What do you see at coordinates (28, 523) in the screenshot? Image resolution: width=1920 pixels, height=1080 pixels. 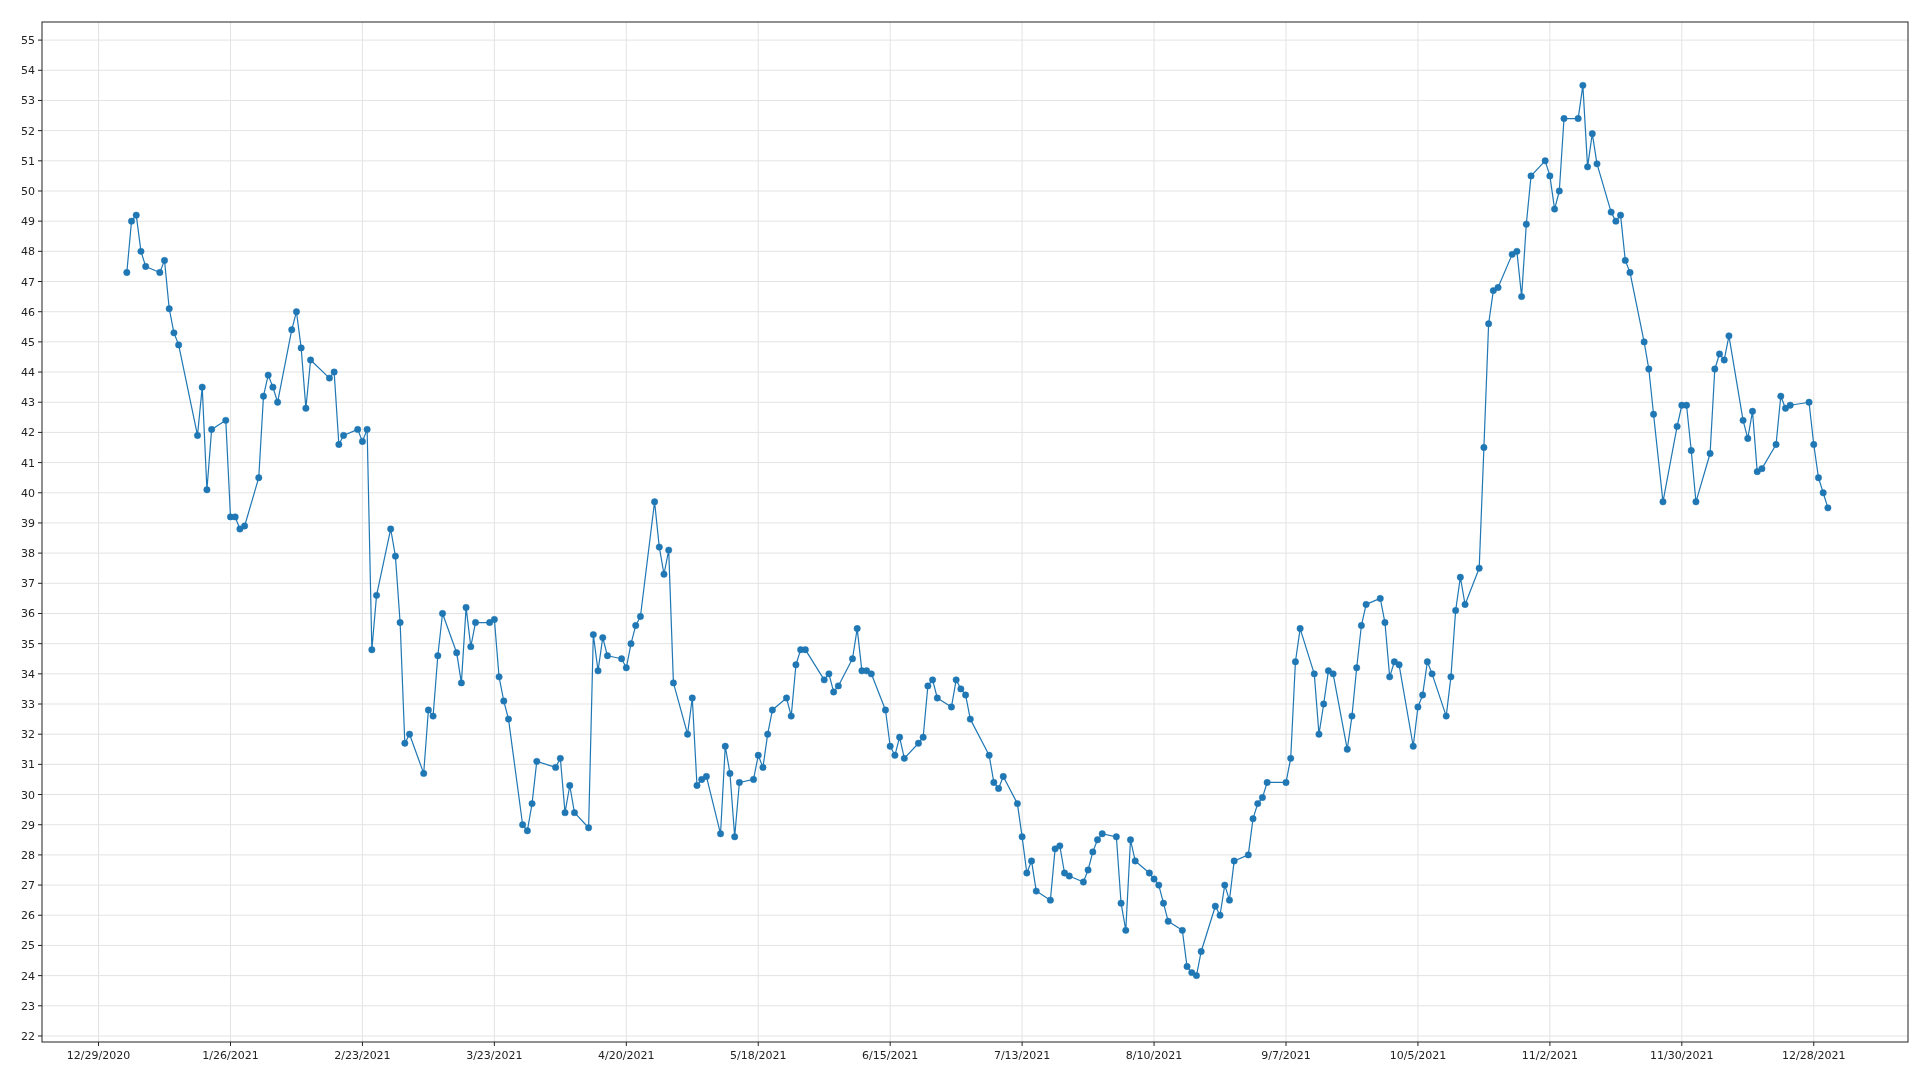 I see `y-tick-label: 39` at bounding box center [28, 523].